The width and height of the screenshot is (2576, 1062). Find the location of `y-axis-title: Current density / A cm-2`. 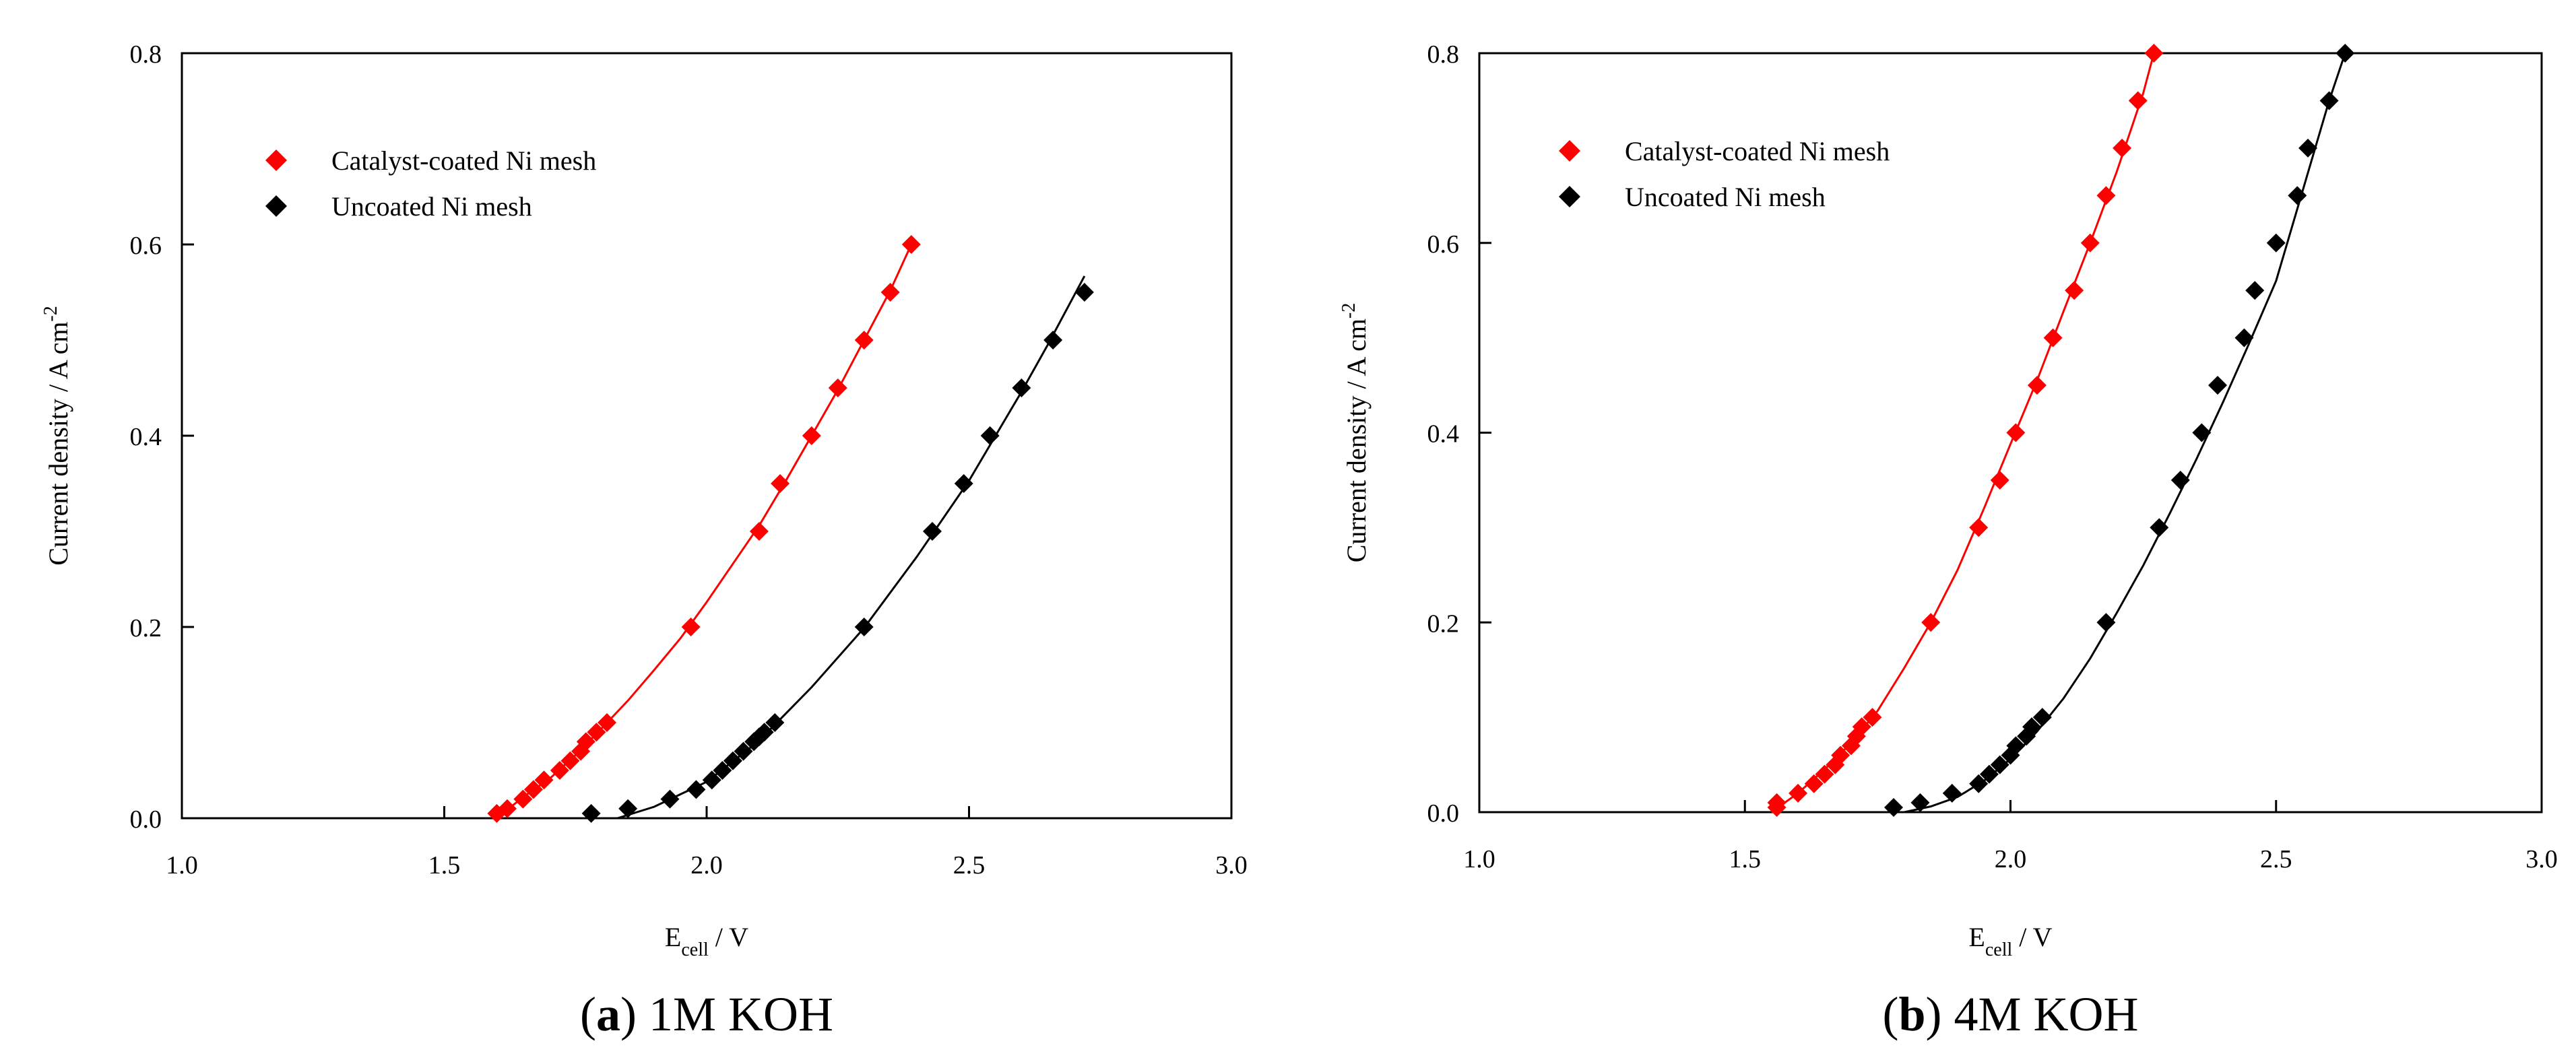

y-axis-title: Current density / A cm-2 is located at coordinates (57, 436).